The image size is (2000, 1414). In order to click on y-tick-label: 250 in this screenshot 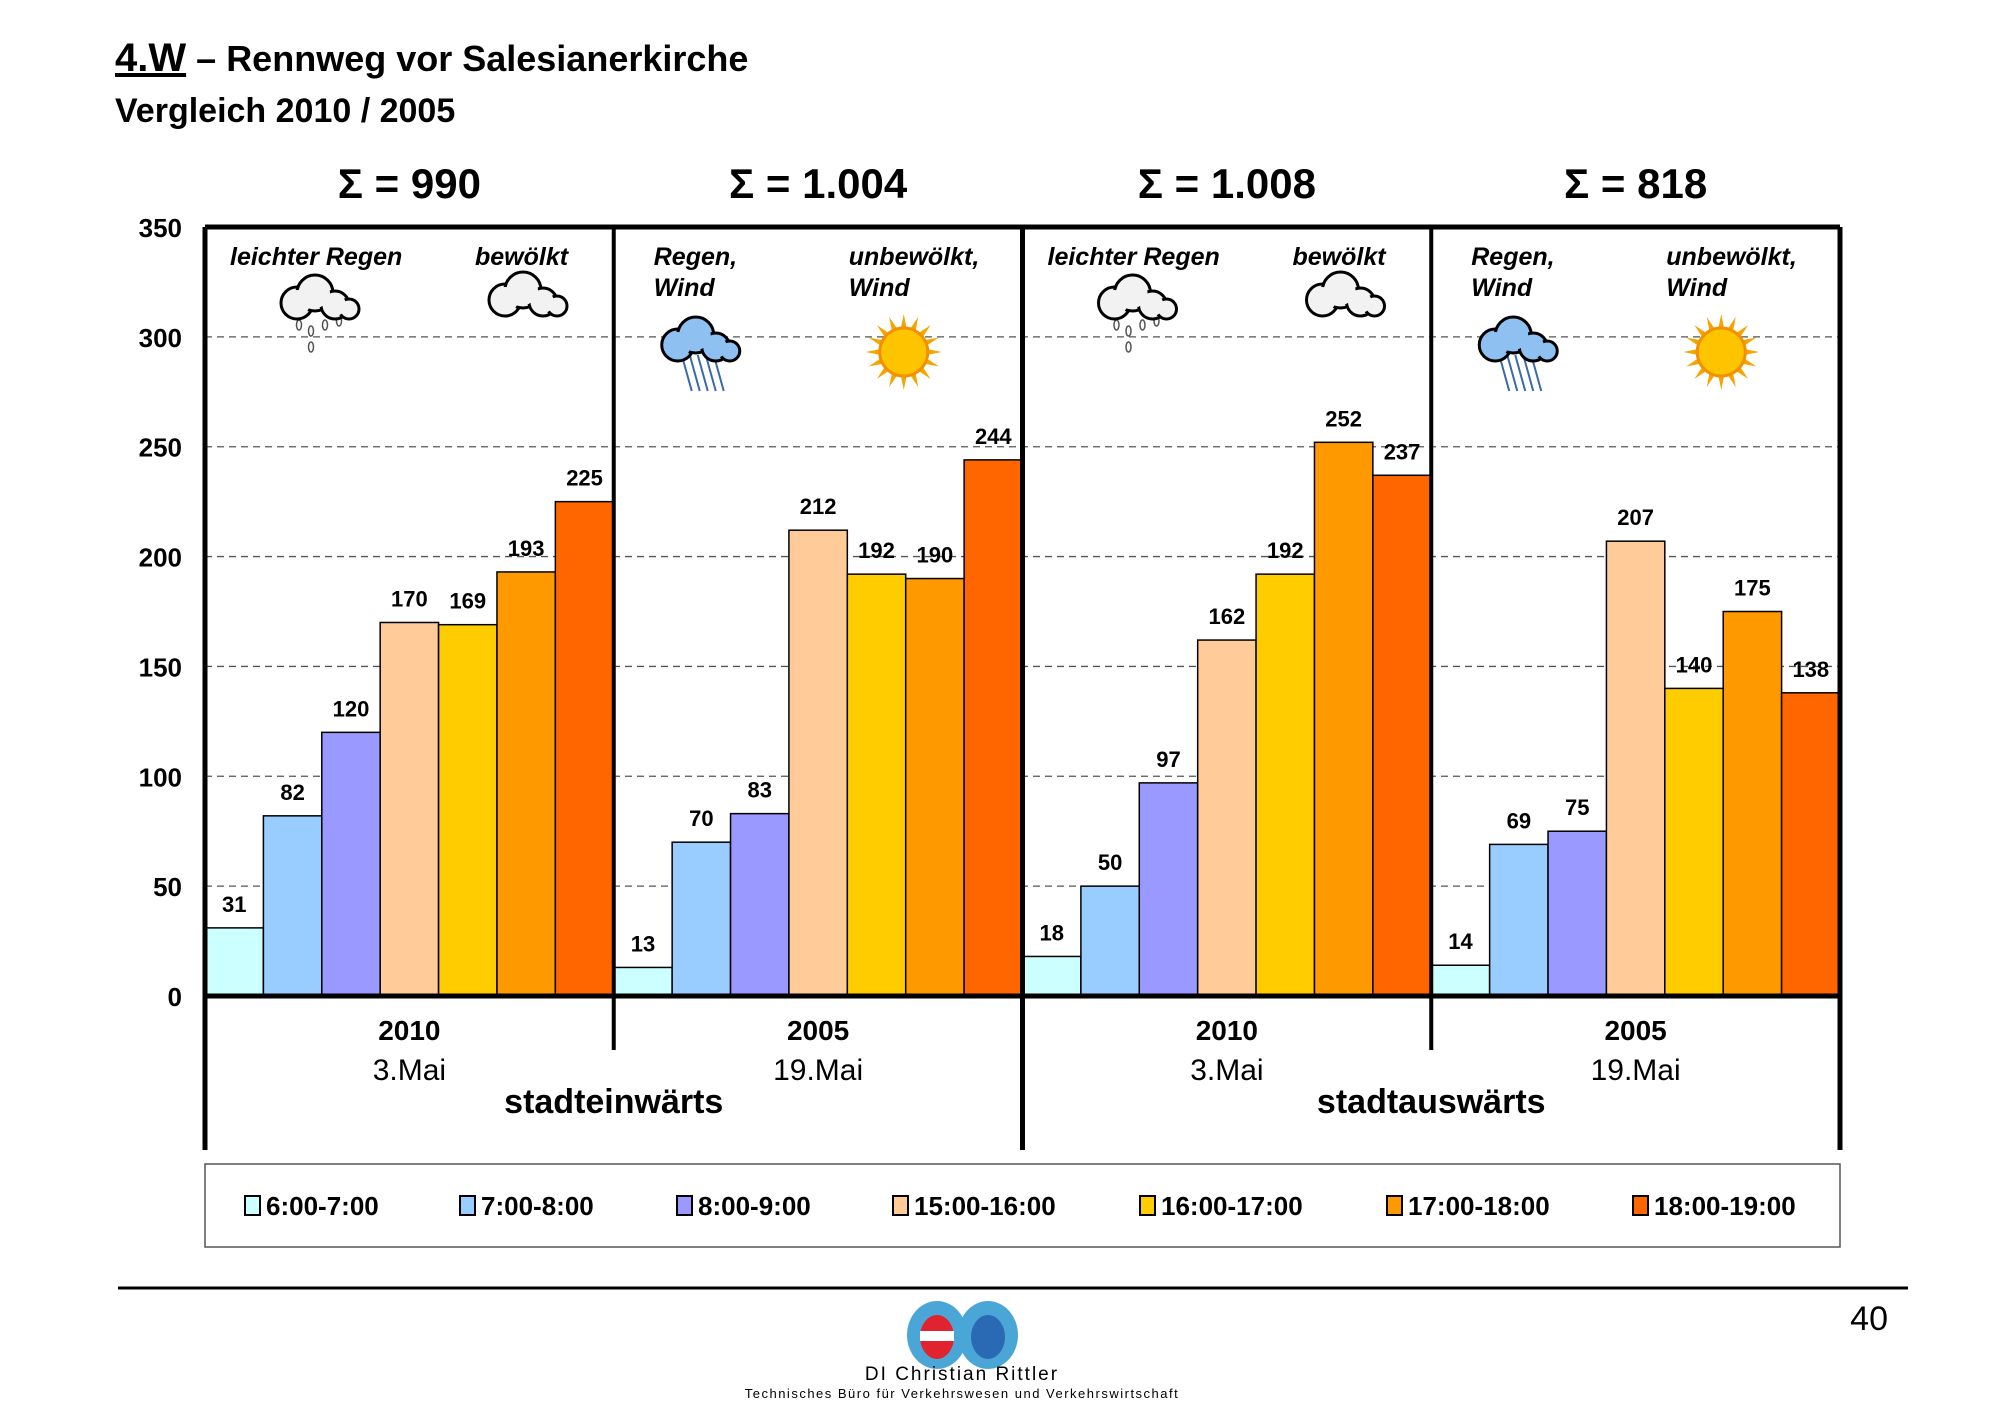, I will do `click(160, 448)`.